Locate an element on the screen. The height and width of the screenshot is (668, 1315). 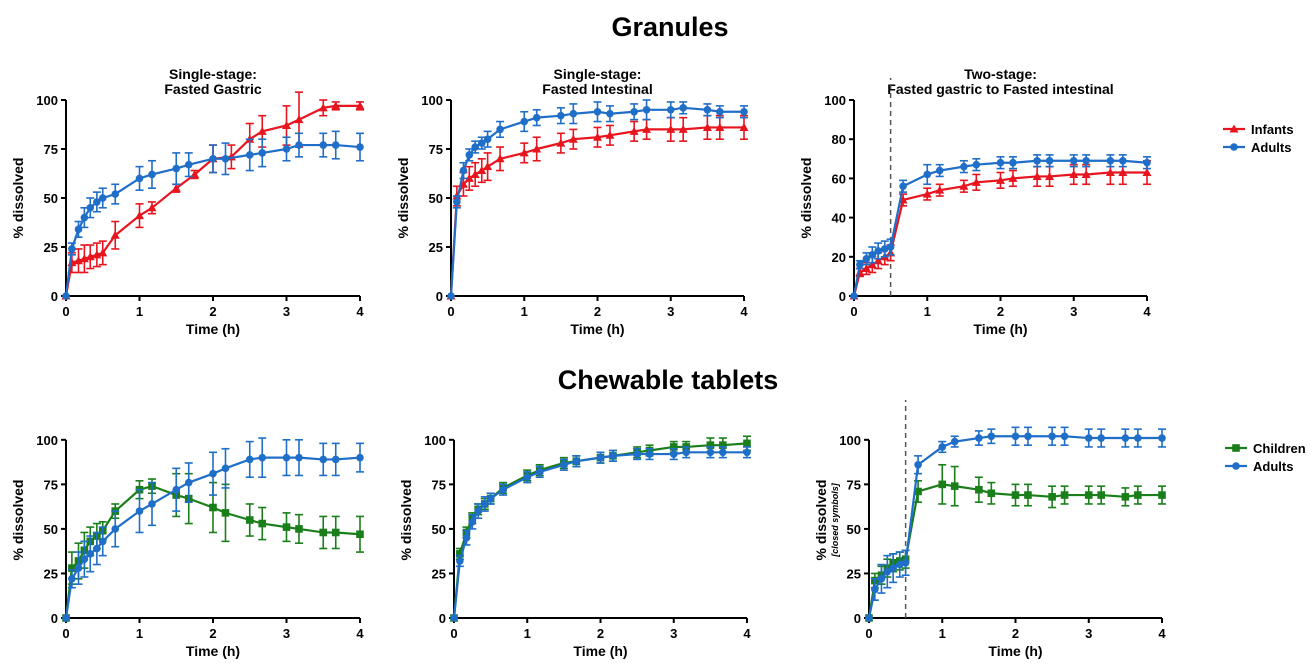
series-infants is located at coordinates (597, 207).